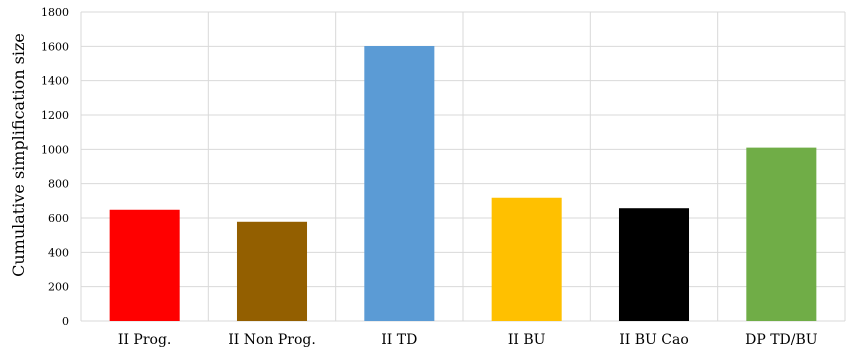 The image size is (847, 358). Describe the element at coordinates (58, 184) in the screenshot. I see `y-tick-label: 800` at that location.